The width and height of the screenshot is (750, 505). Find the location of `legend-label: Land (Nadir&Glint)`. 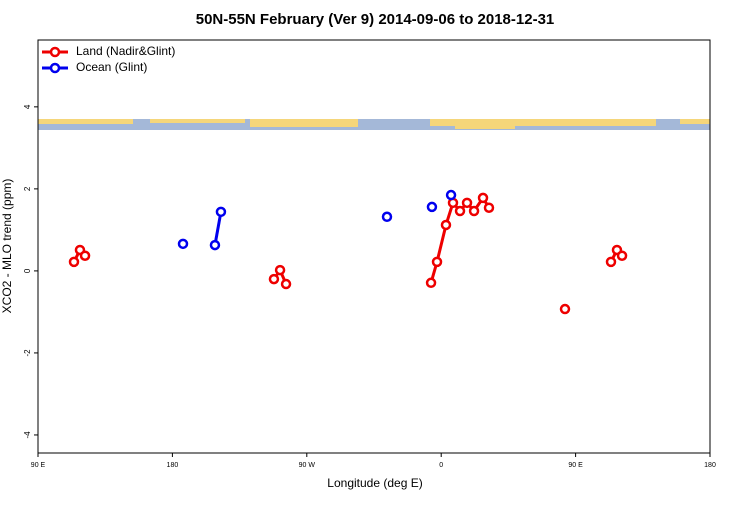

legend-label: Land (Nadir&Glint) is located at coordinates (125, 51).